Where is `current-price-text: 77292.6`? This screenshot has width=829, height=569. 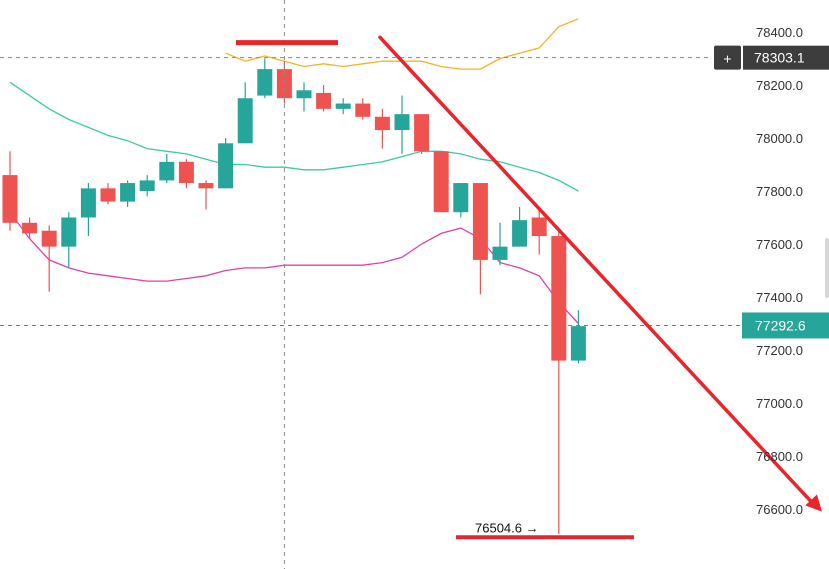
current-price-text: 77292.6 is located at coordinates (780, 325).